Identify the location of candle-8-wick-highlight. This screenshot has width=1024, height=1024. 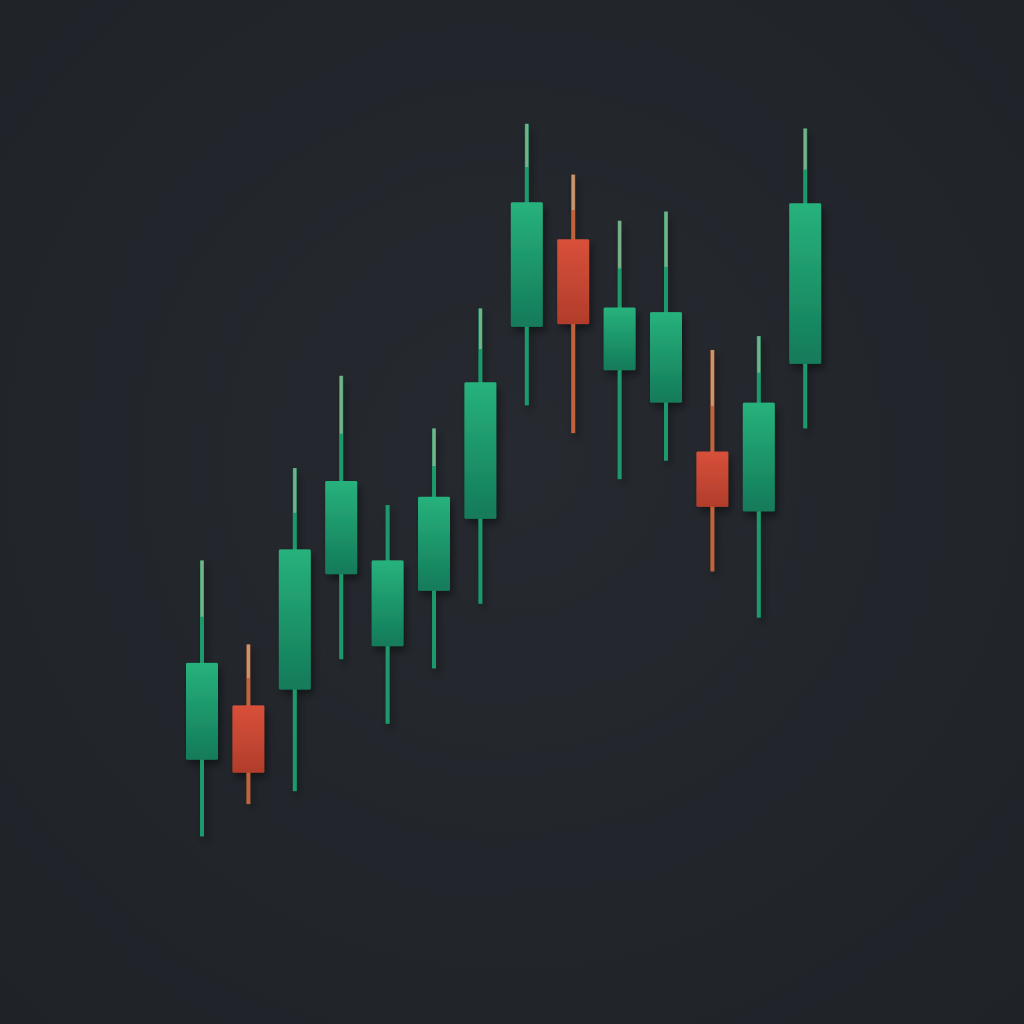
(527, 145).